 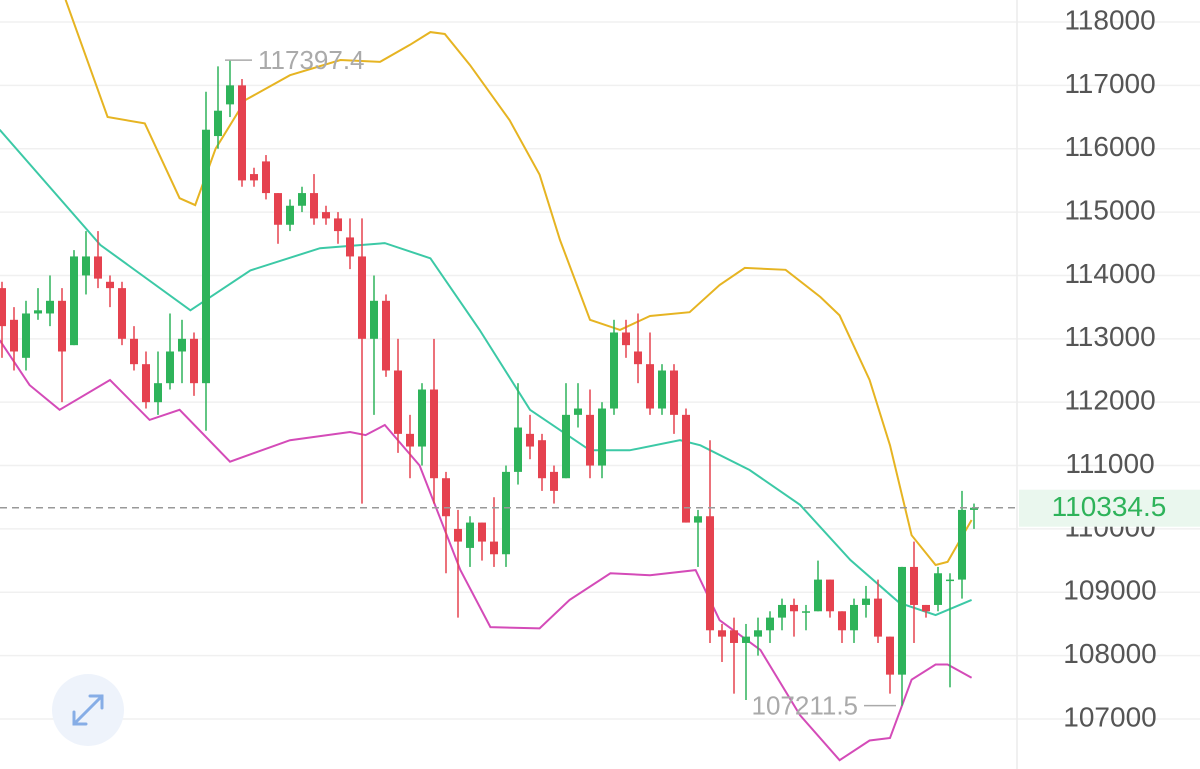 I want to click on max-label: 117397.4, so click(x=311, y=60).